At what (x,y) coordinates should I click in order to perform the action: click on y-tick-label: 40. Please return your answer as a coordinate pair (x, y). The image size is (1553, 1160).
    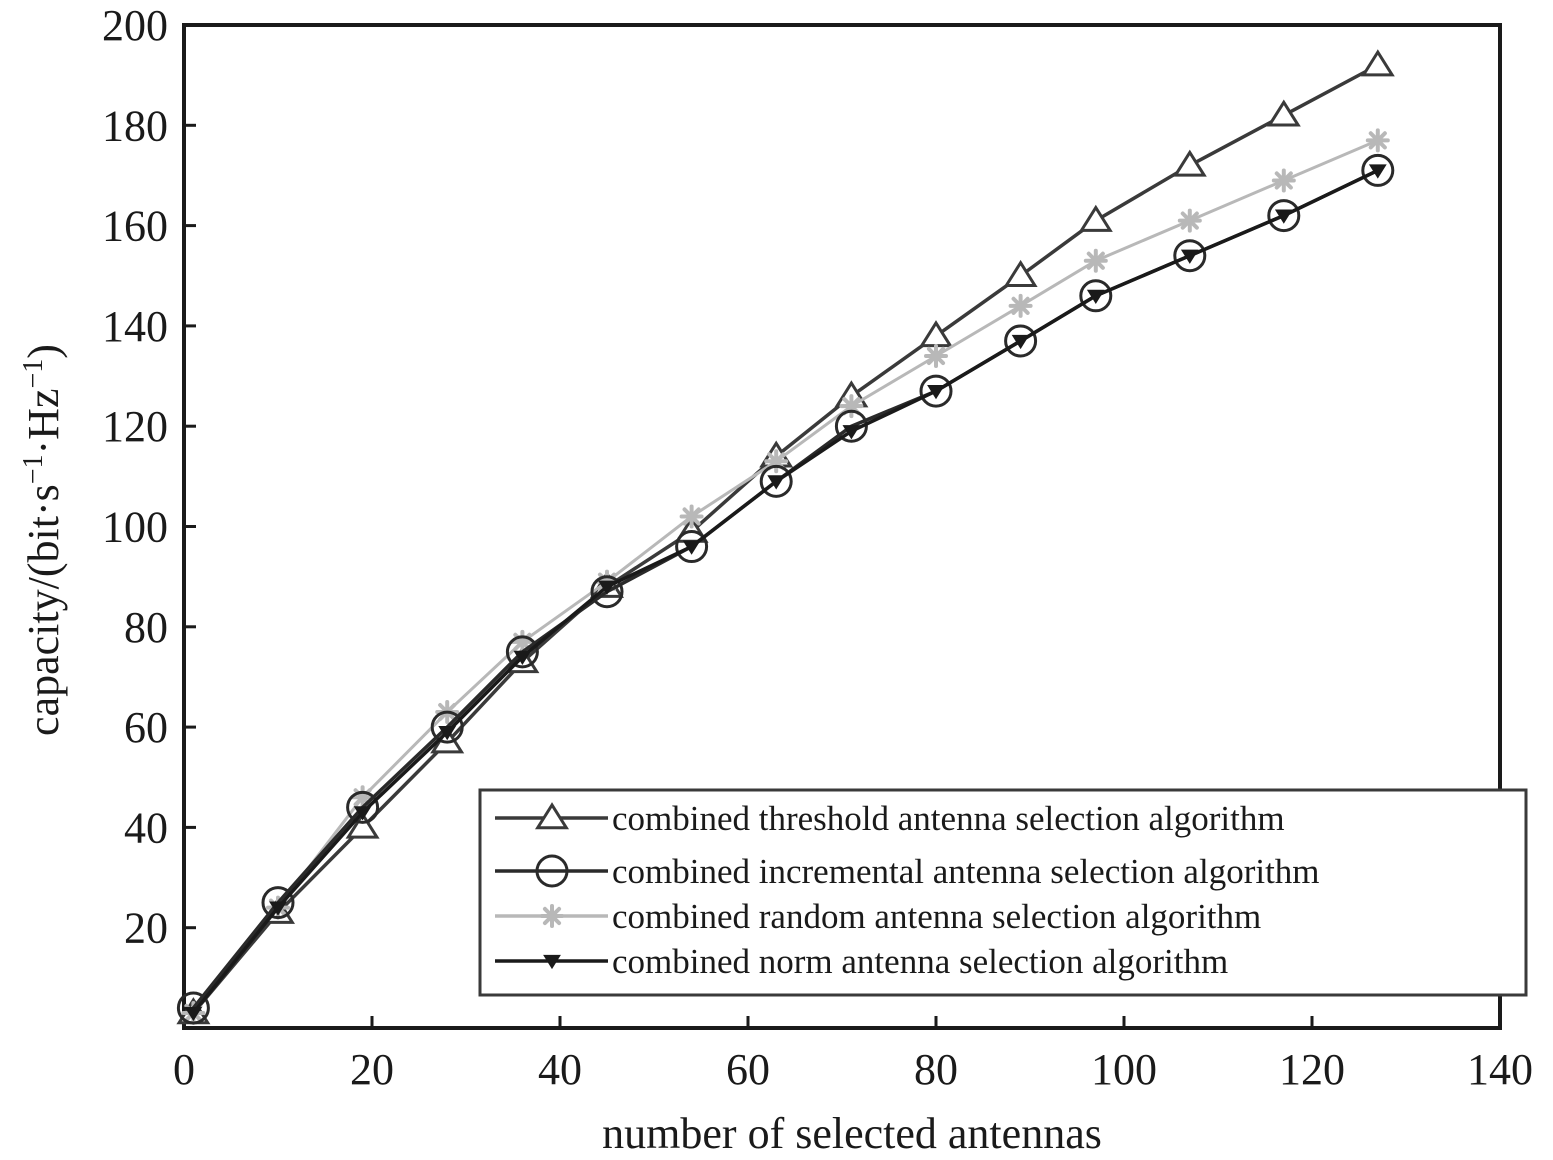
    Looking at the image, I should click on (146, 827).